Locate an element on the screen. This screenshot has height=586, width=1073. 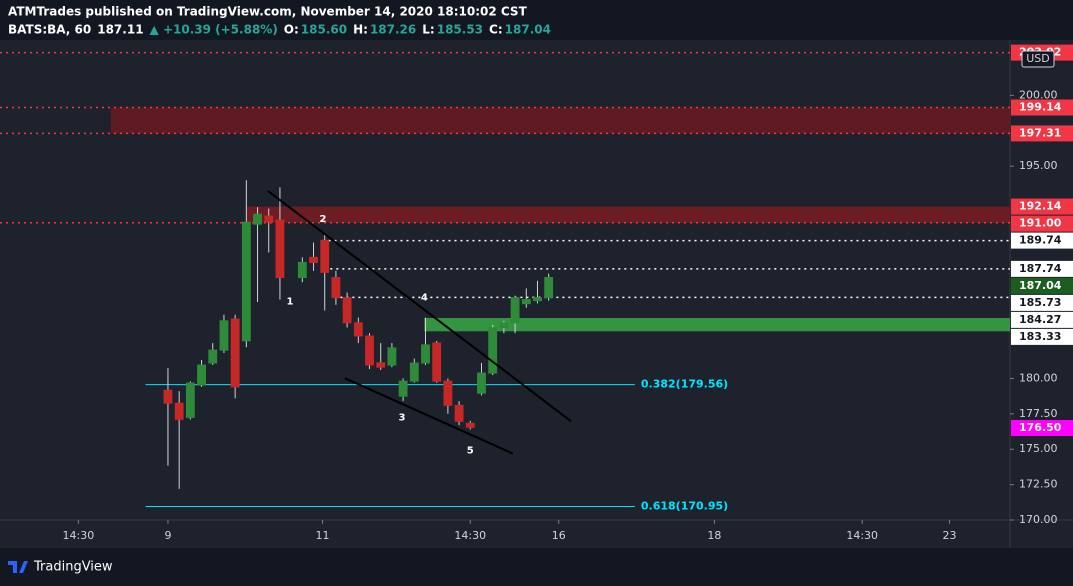
header-text: 187.26 is located at coordinates (393, 30).